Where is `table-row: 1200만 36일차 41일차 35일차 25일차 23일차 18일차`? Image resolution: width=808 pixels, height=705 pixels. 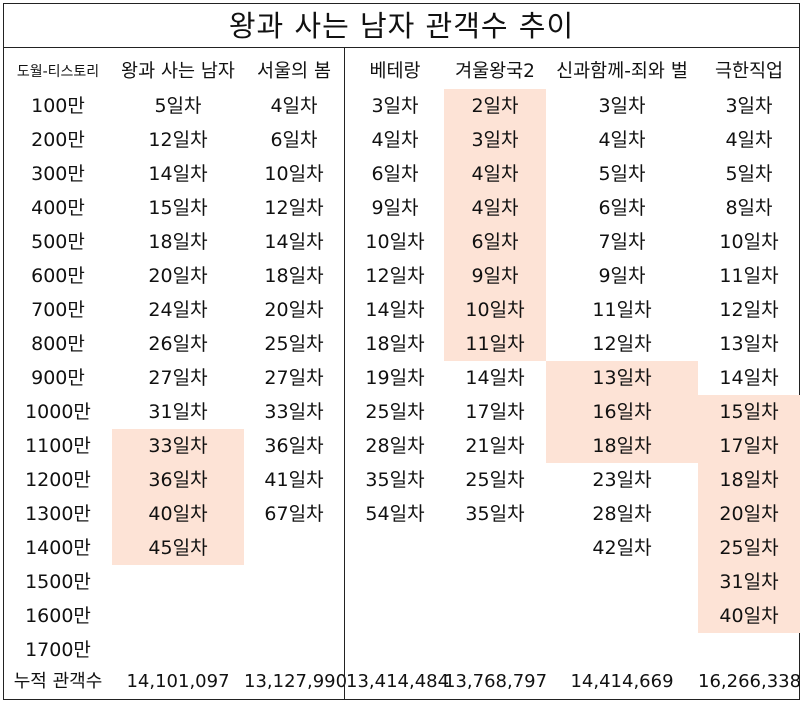 table-row: 1200만 36일차 41일차 35일차 25일차 23일차 18일차 is located at coordinates (402, 480).